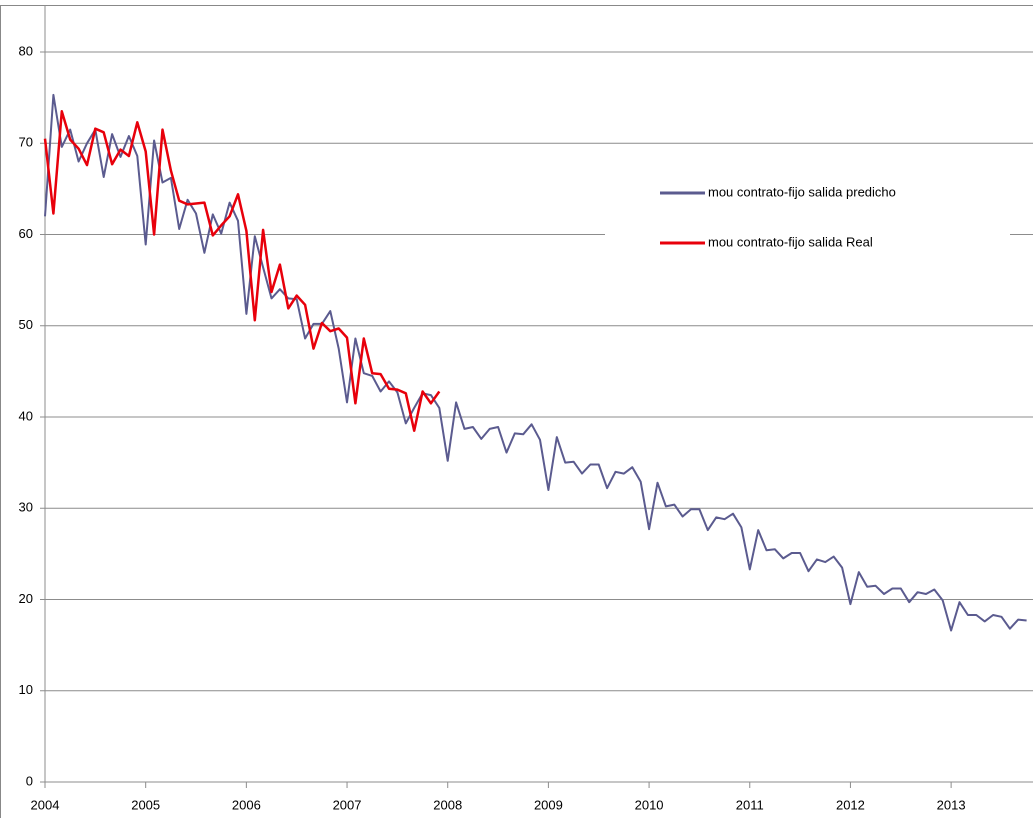 This screenshot has width=1033, height=818. Describe the element at coordinates (45, 804) in the screenshot. I see `x-tick-label: 2004` at that location.